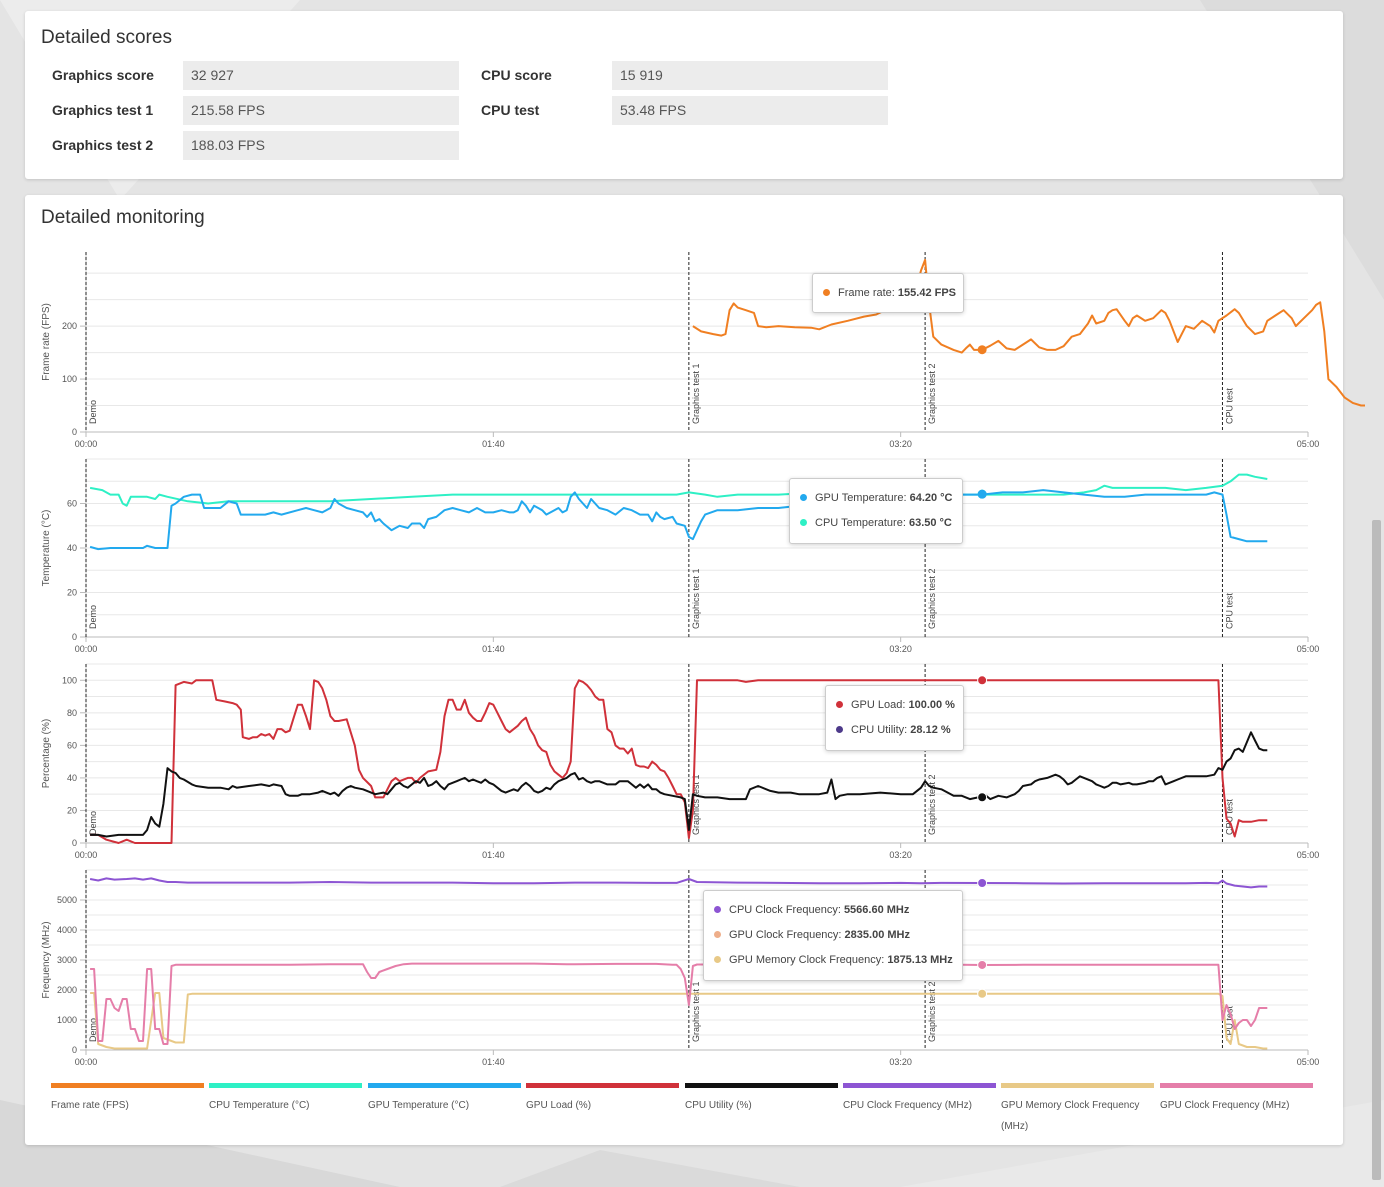  What do you see at coordinates (717, 909) in the screenshot?
I see `cpu-clock-dot-icon` at bounding box center [717, 909].